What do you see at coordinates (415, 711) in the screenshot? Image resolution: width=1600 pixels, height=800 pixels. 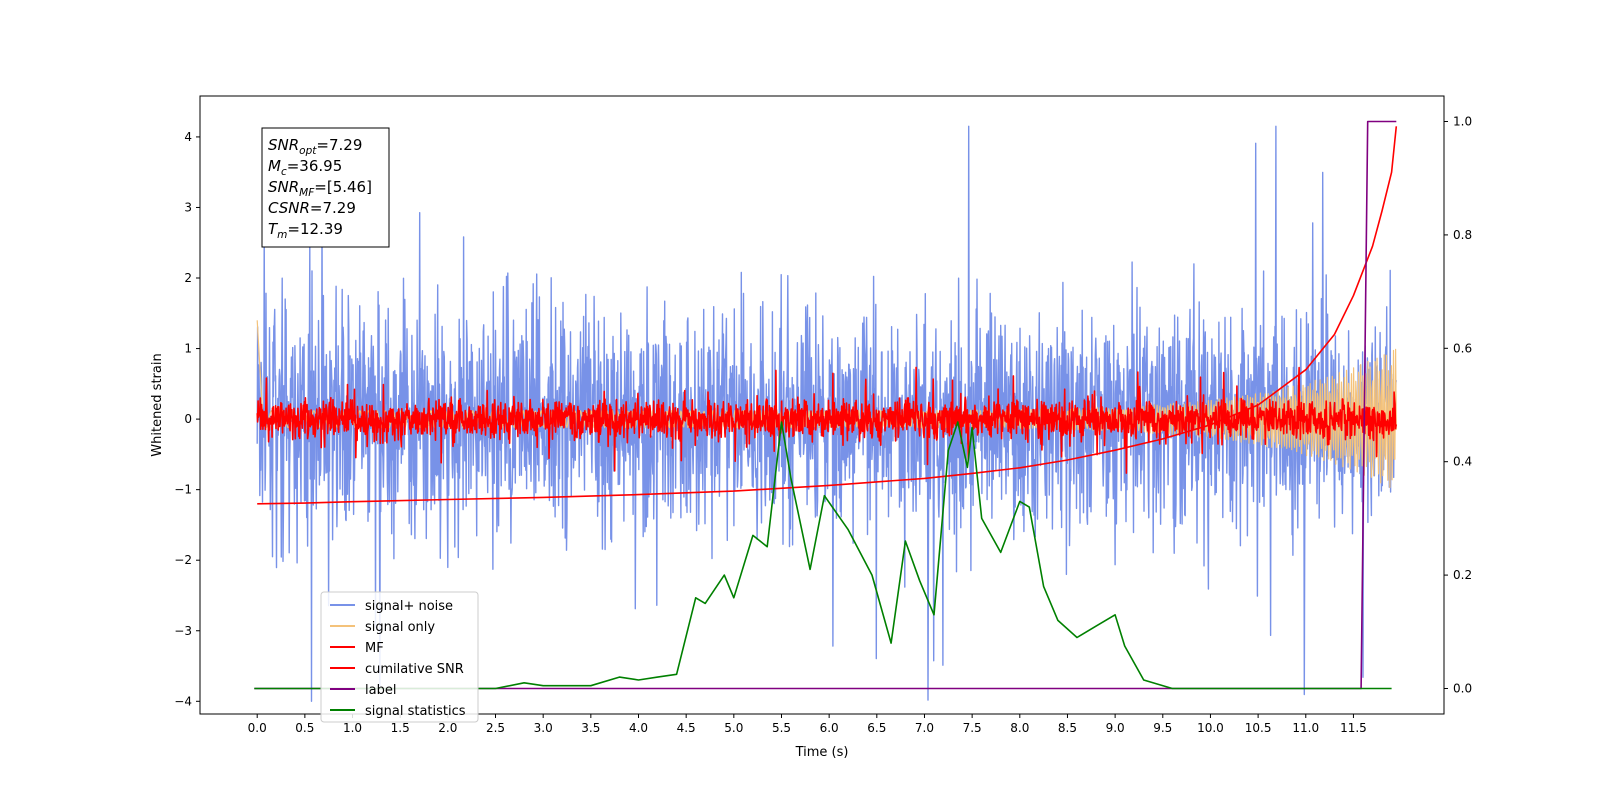 I see `legend-label-signal-statistics: signal statistics` at bounding box center [415, 711].